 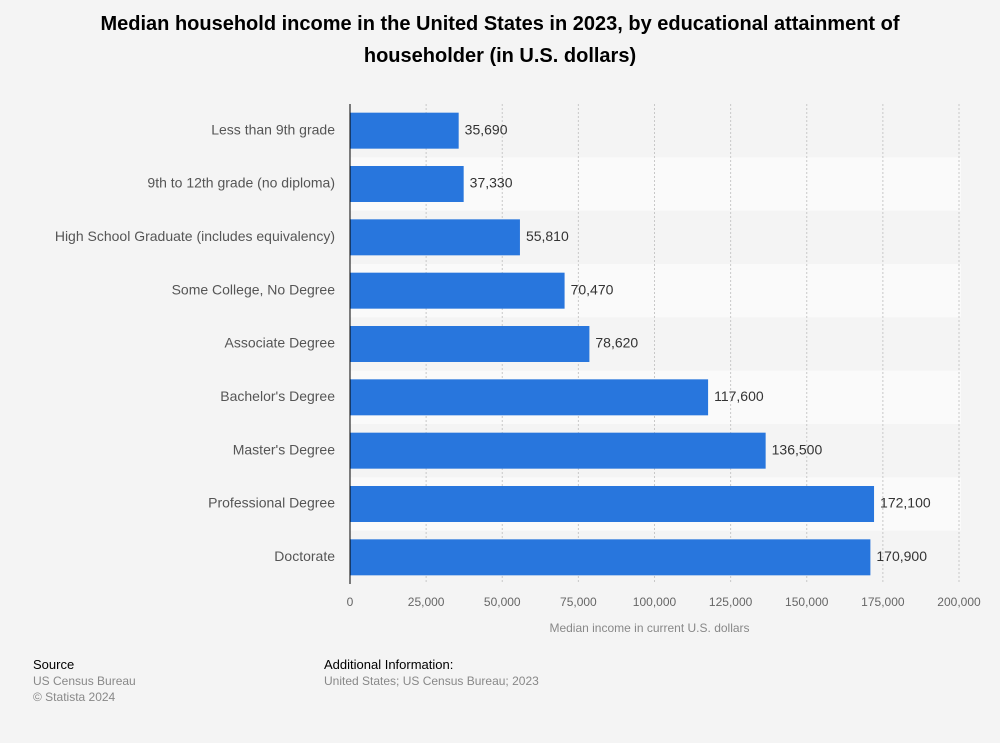 I want to click on x-tick-label: 100,000, so click(x=655, y=602).